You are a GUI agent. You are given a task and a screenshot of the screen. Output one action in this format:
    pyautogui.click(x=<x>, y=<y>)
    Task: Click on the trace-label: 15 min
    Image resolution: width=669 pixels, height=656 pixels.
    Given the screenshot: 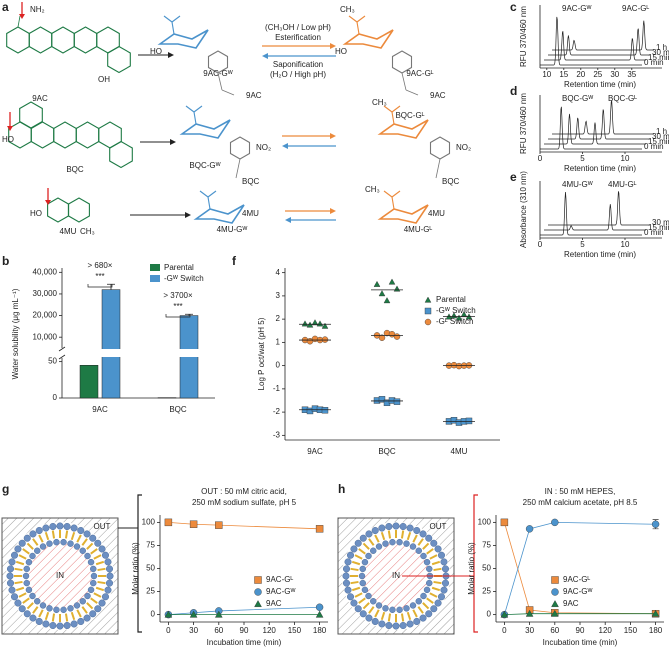 What is the action you would take?
    pyautogui.click(x=658, y=227)
    